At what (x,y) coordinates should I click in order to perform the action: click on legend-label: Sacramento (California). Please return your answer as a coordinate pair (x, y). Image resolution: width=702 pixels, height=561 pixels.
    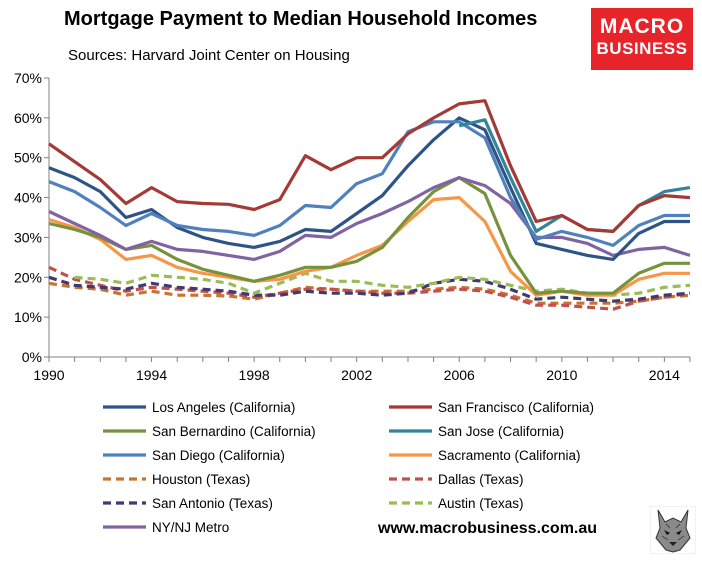
    Looking at the image, I should click on (509, 455).